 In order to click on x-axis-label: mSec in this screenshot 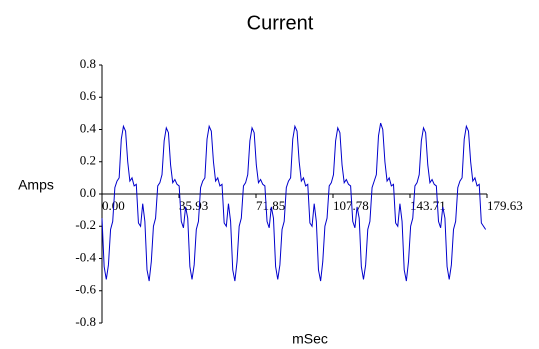, I will do `click(310, 339)`.